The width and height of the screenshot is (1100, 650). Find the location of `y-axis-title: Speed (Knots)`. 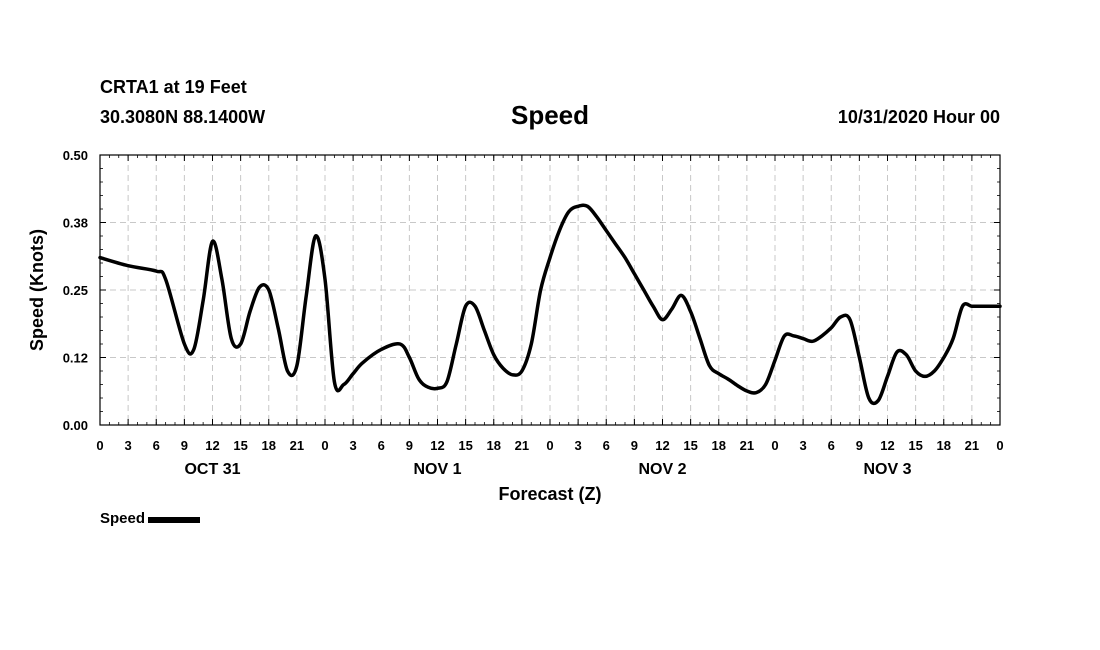

y-axis-title: Speed (Knots) is located at coordinates (37, 290).